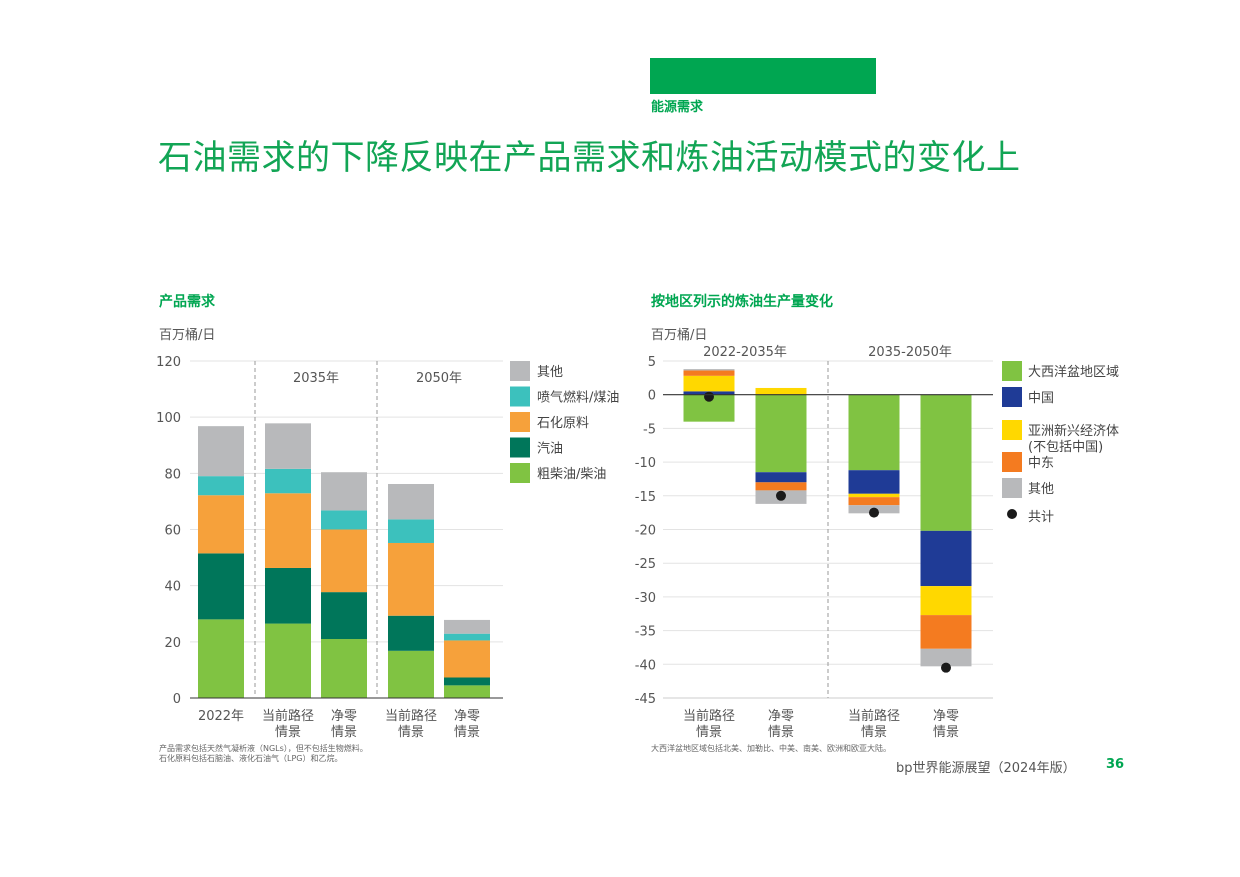 The image size is (1240, 877). What do you see at coordinates (652, 396) in the screenshot?
I see `y-tick-label: 0` at bounding box center [652, 396].